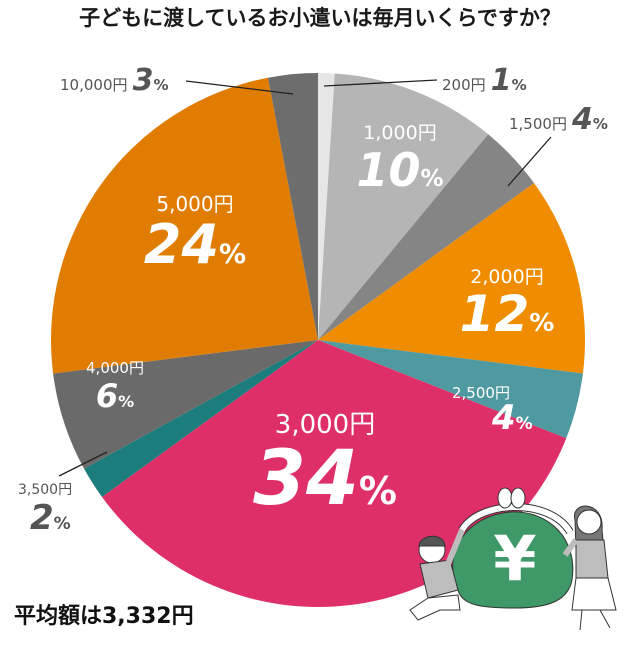  I want to click on girl-figure-icon, so click(589, 568).